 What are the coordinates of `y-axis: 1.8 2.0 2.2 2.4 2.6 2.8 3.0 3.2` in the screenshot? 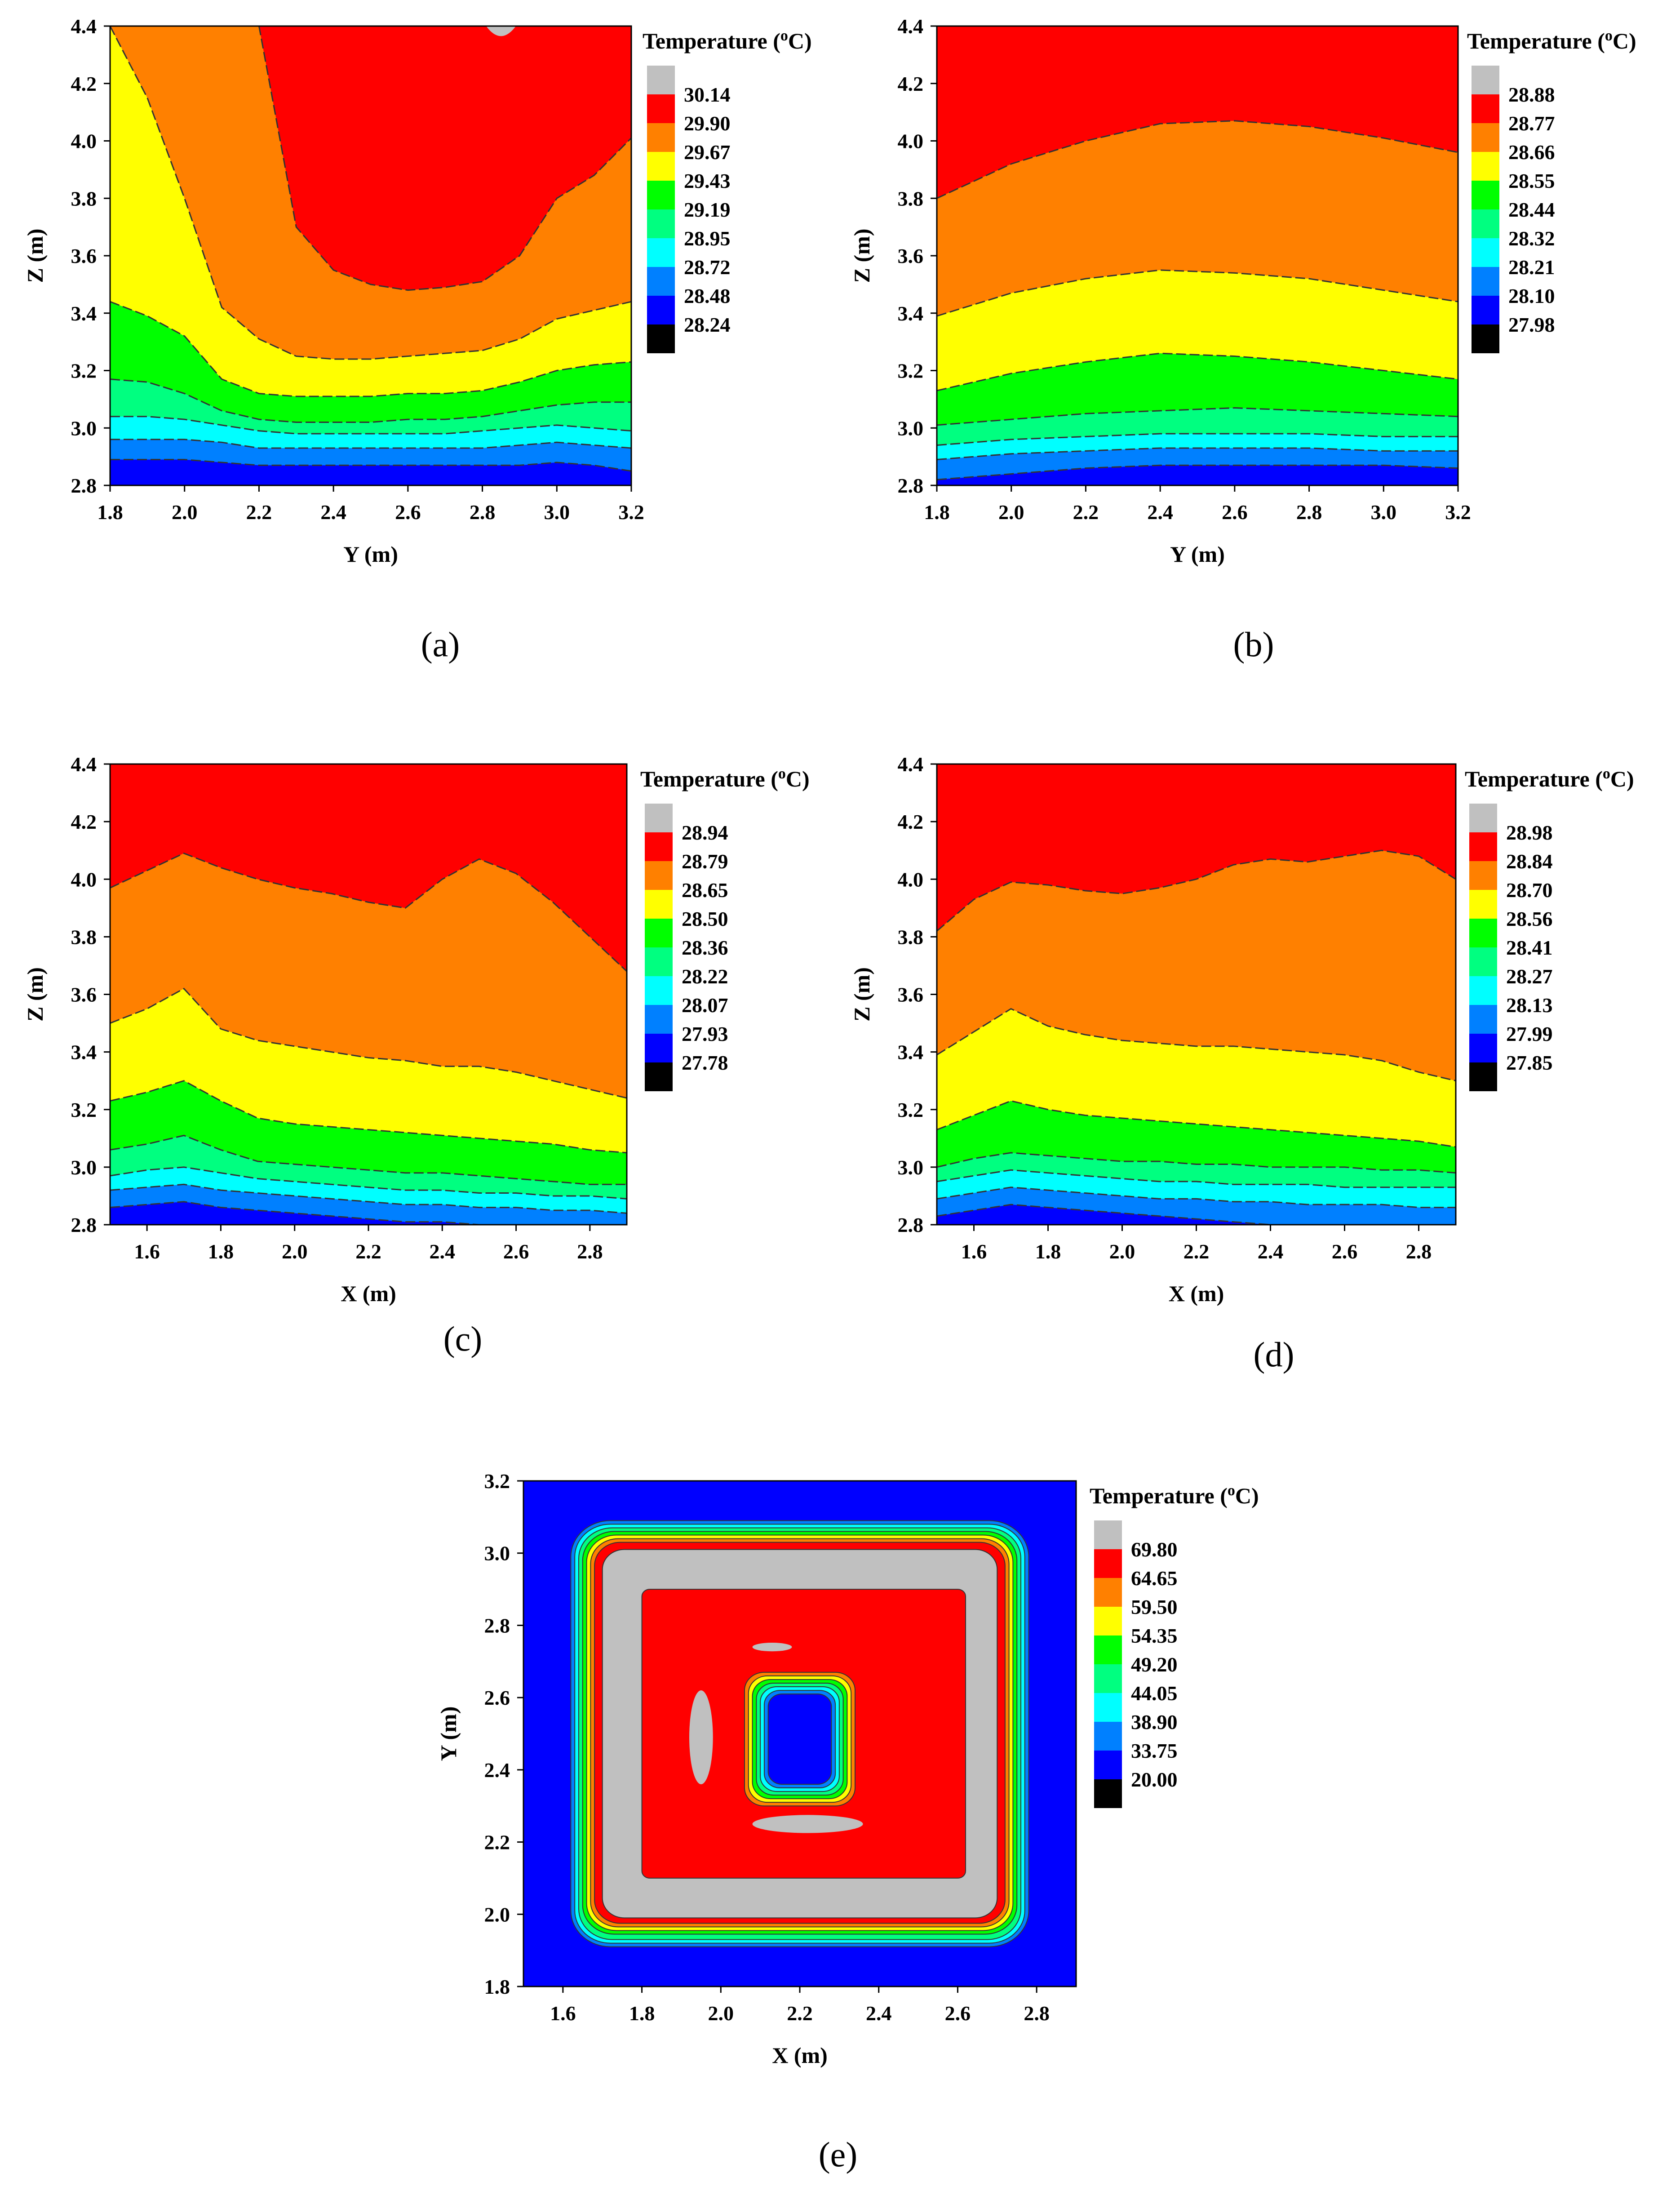 It's located at (503, 1734).